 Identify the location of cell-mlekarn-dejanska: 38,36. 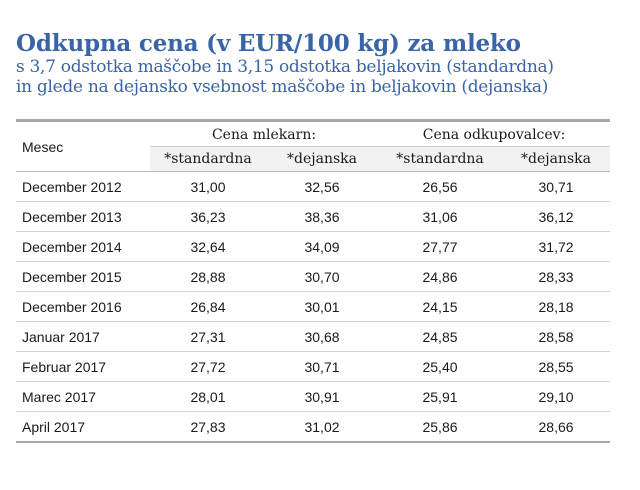
(322, 216).